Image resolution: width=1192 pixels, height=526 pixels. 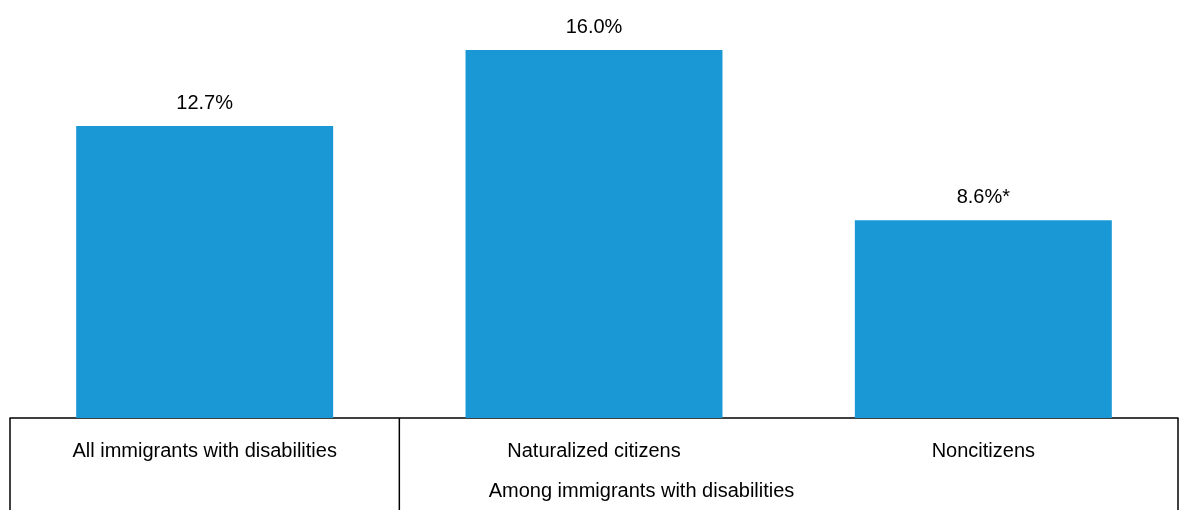 What do you see at coordinates (205, 101) in the screenshot?
I see `data-label: 12.7%` at bounding box center [205, 101].